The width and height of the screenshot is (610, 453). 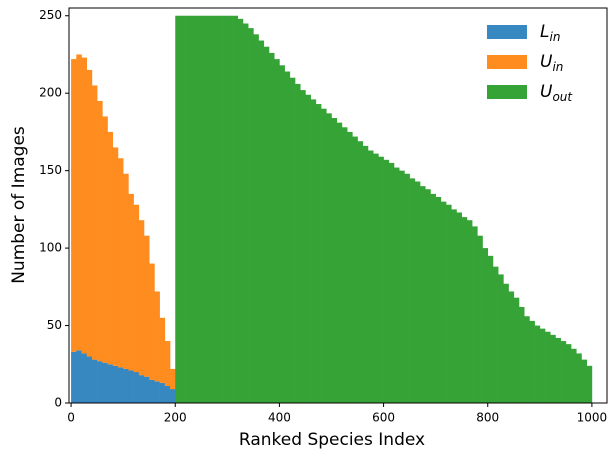 What do you see at coordinates (487, 418) in the screenshot?
I see `x-tick-label: 800` at bounding box center [487, 418].